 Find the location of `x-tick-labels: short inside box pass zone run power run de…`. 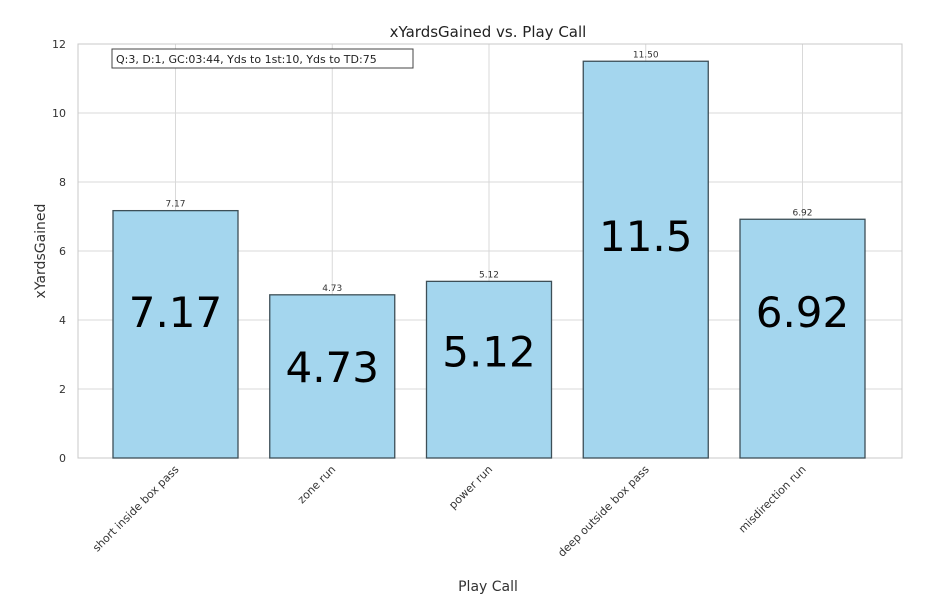

x-tick-labels: short inside box pass zone run power run de… is located at coordinates (449, 511).